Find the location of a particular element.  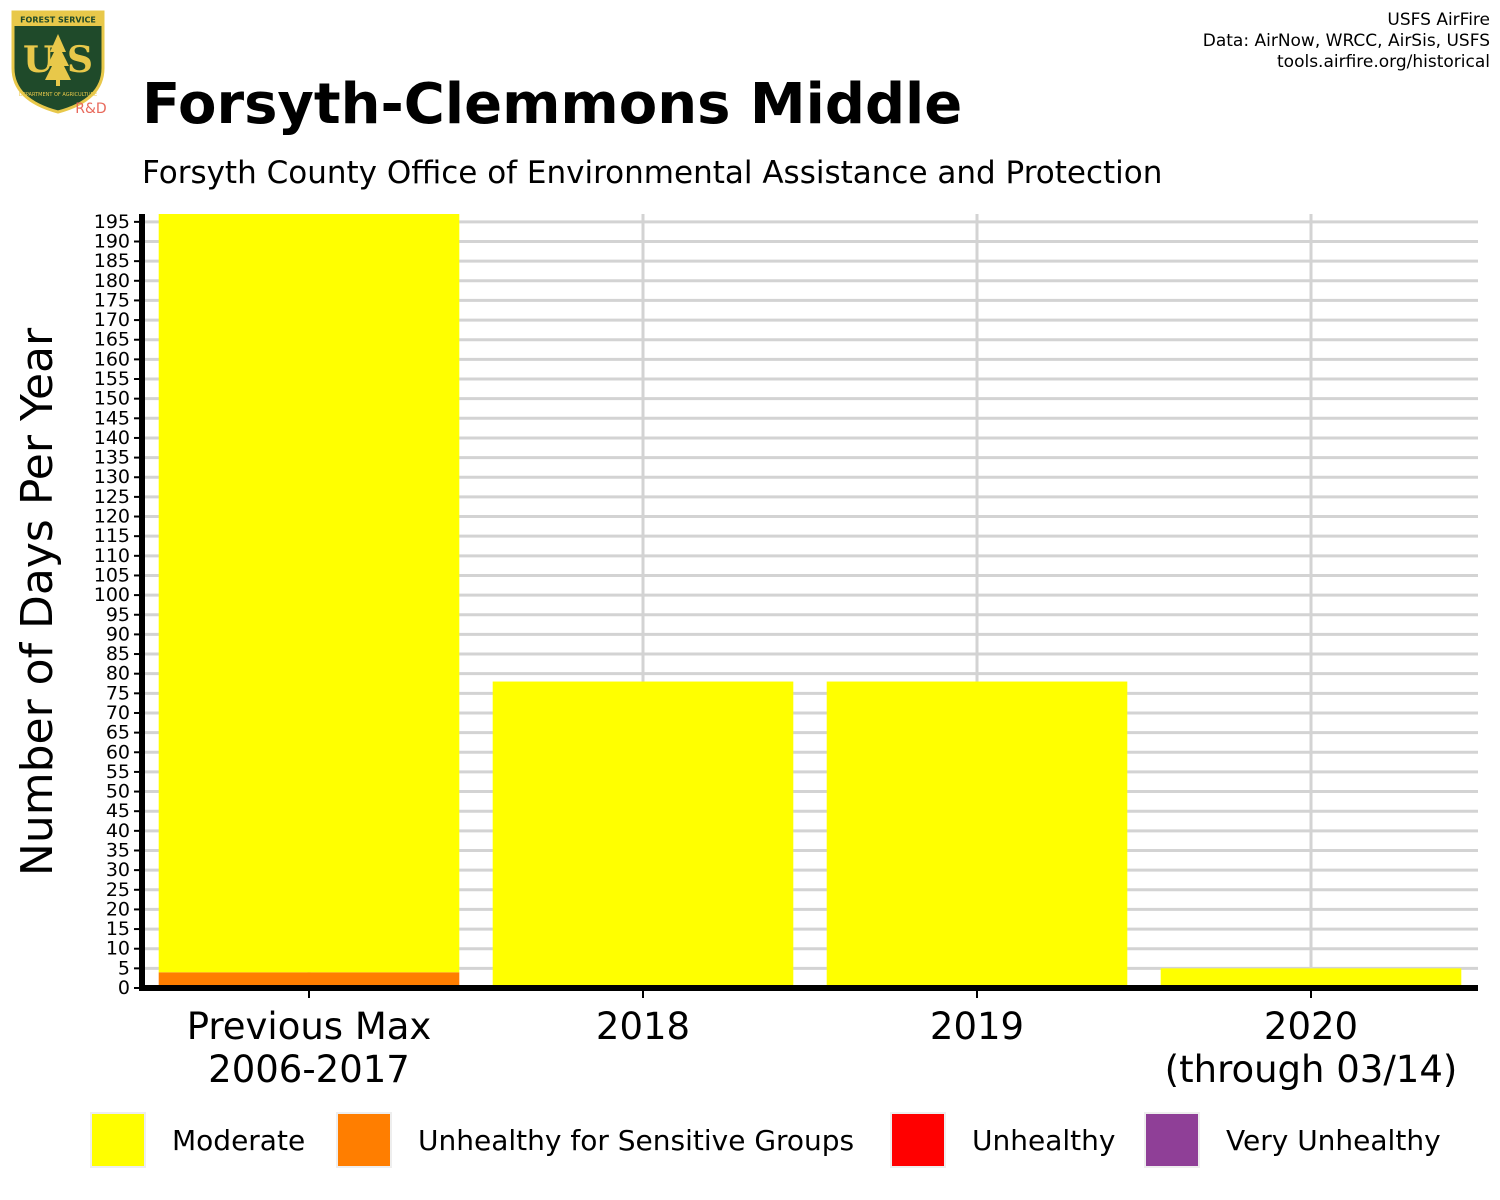

credit-line-1: USFS AirFire is located at coordinates (1438, 20).